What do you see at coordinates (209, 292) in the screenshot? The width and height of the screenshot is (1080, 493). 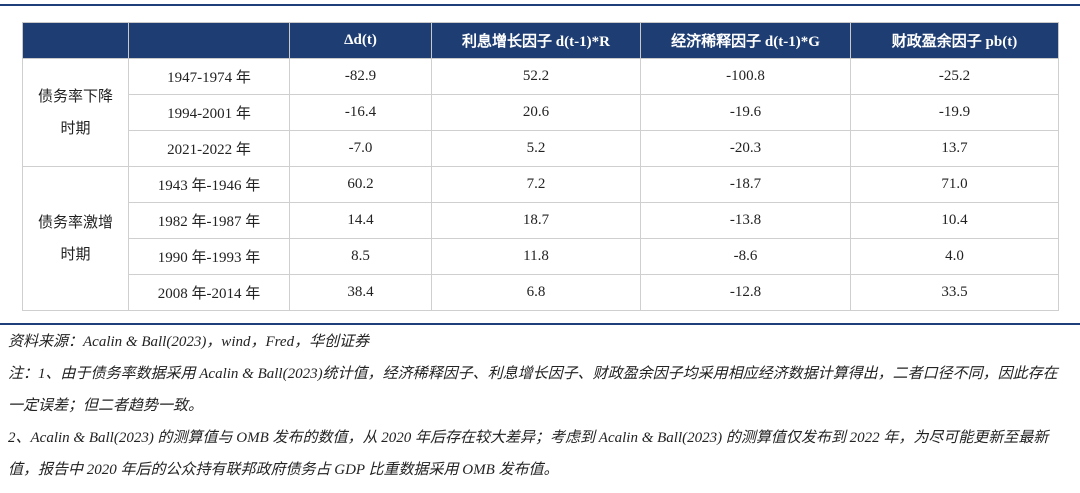 I see `period-cell: 2008 年-2014 年` at bounding box center [209, 292].